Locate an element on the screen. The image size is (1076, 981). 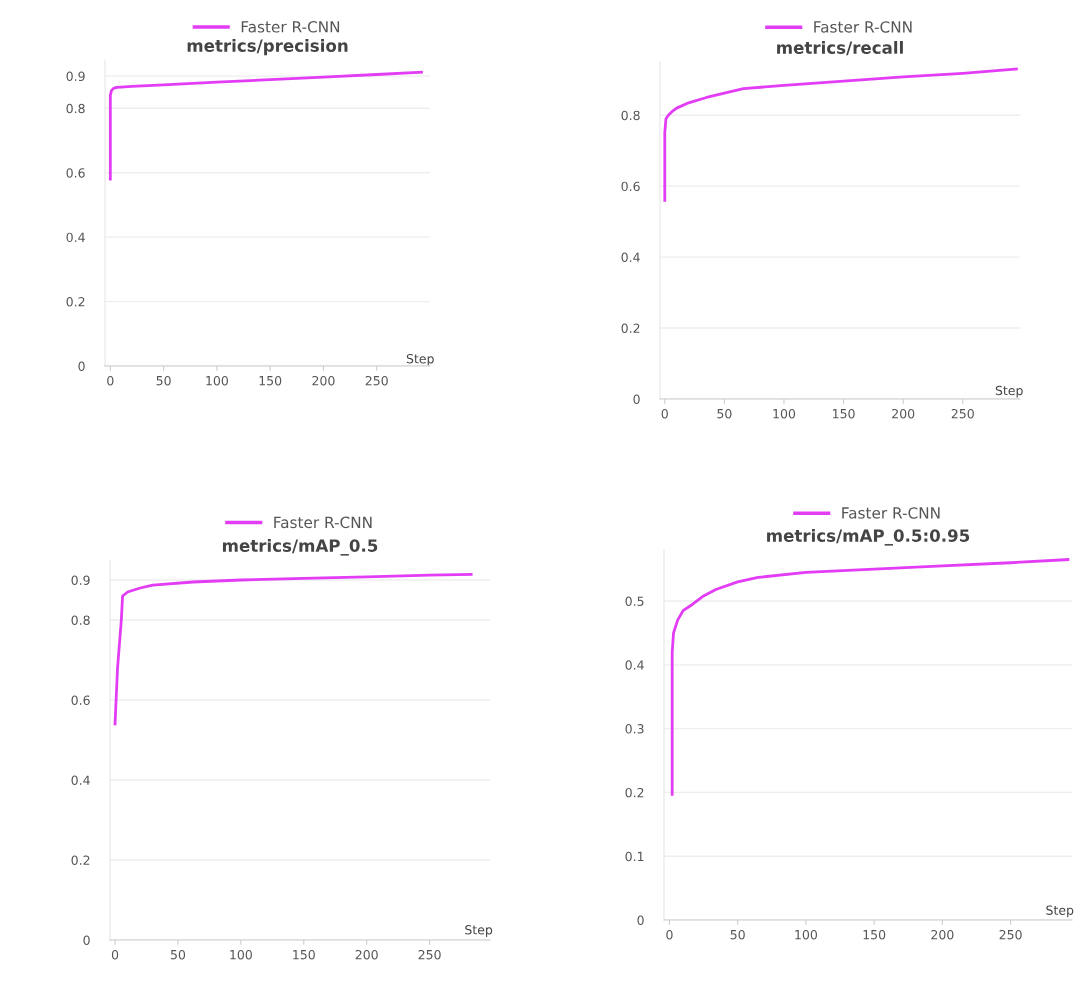
chart-title: metrics/mAP_0.5:0.95 is located at coordinates (868, 537).